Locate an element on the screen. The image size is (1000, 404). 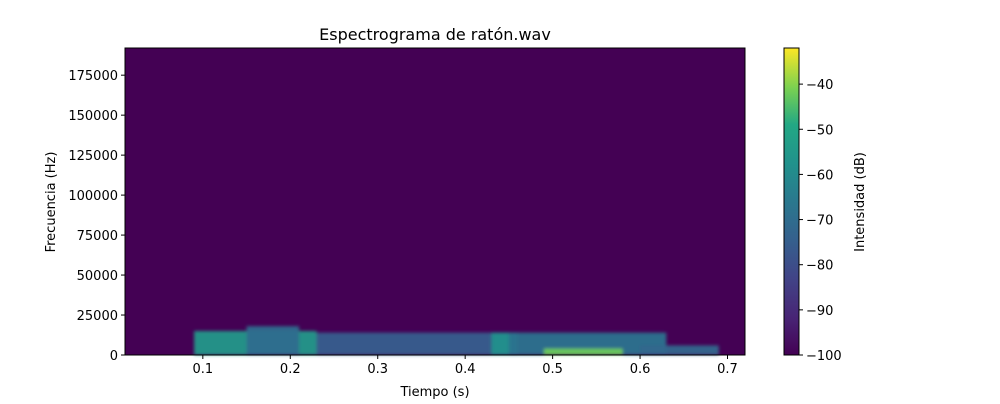
y-axis-ticks: 0 25000 50000 75000 100000 125000 150000 175000 is located at coordinates (96, 216).